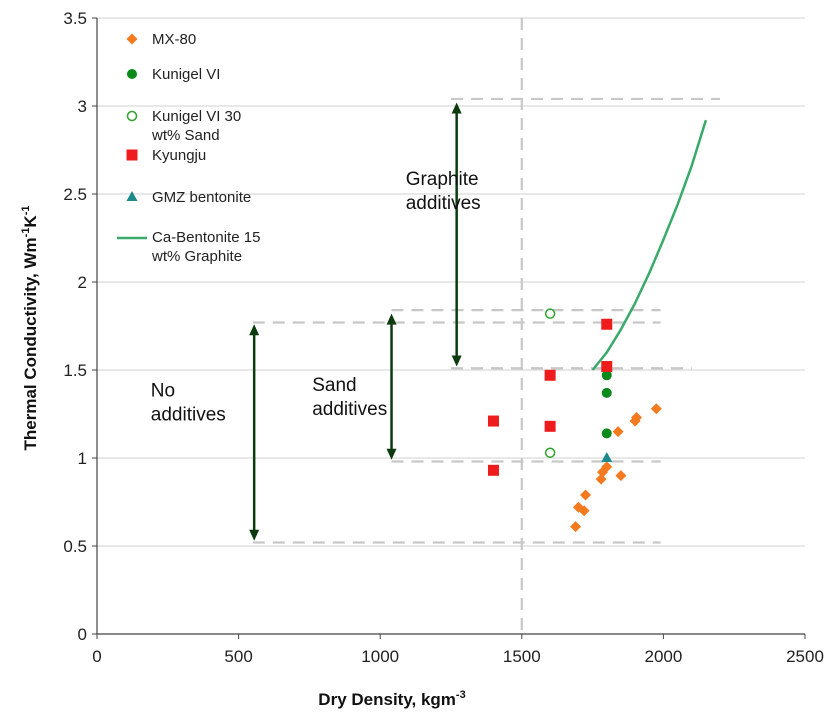  I want to click on annotation-graphite: Graphite additives, so click(443, 191).